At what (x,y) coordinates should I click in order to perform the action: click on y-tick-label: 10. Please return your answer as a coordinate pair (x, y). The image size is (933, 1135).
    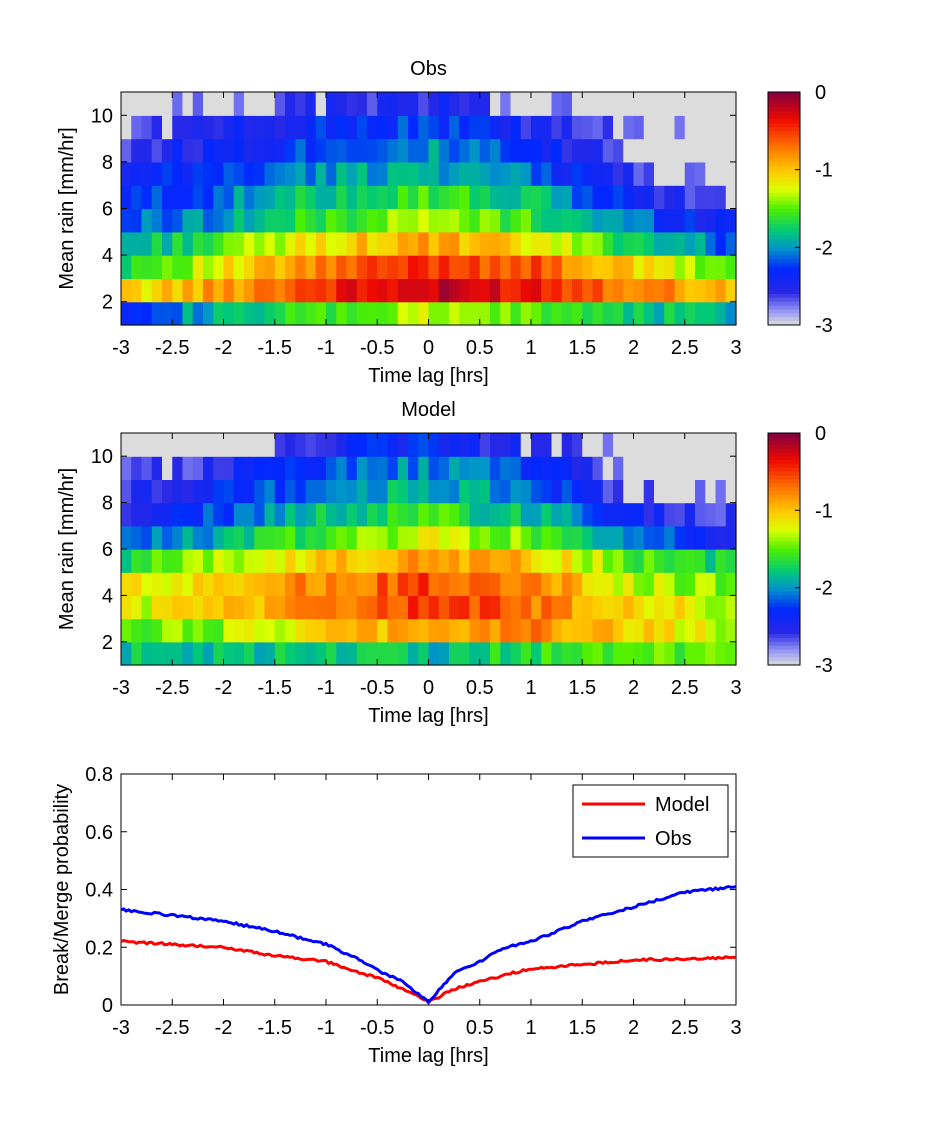
    Looking at the image, I should click on (102, 457).